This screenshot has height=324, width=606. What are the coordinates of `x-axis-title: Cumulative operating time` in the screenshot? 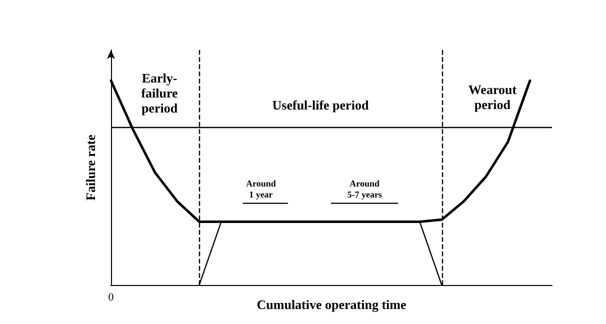 It's located at (331, 304).